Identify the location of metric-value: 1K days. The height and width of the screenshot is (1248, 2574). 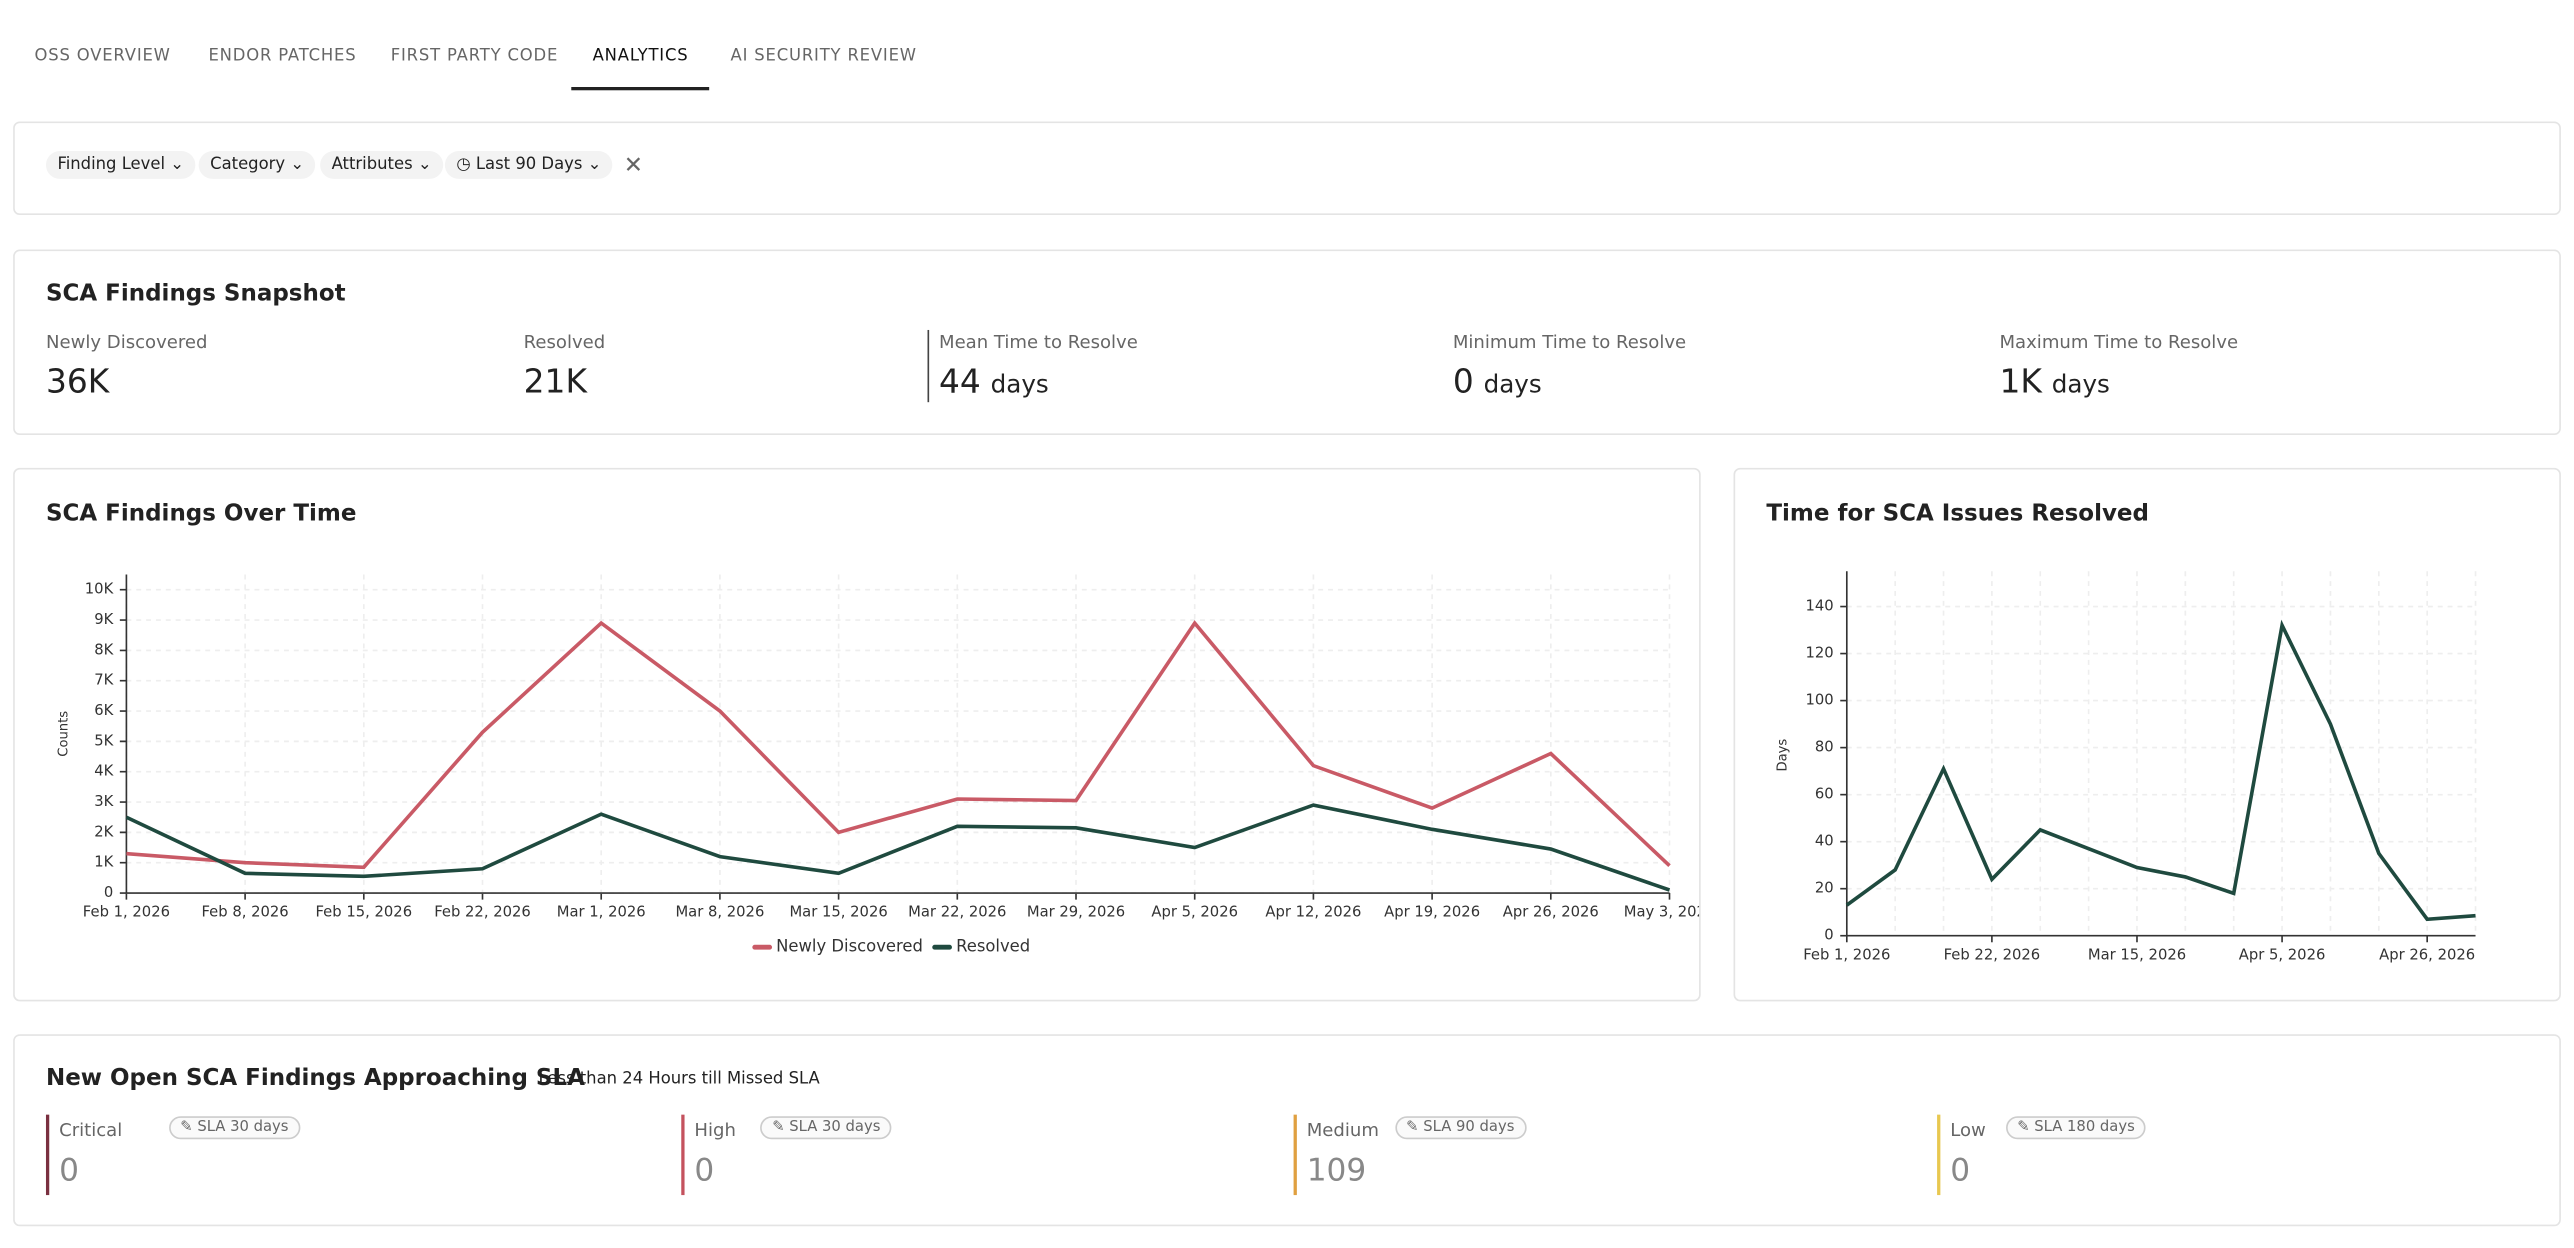
(2054, 380).